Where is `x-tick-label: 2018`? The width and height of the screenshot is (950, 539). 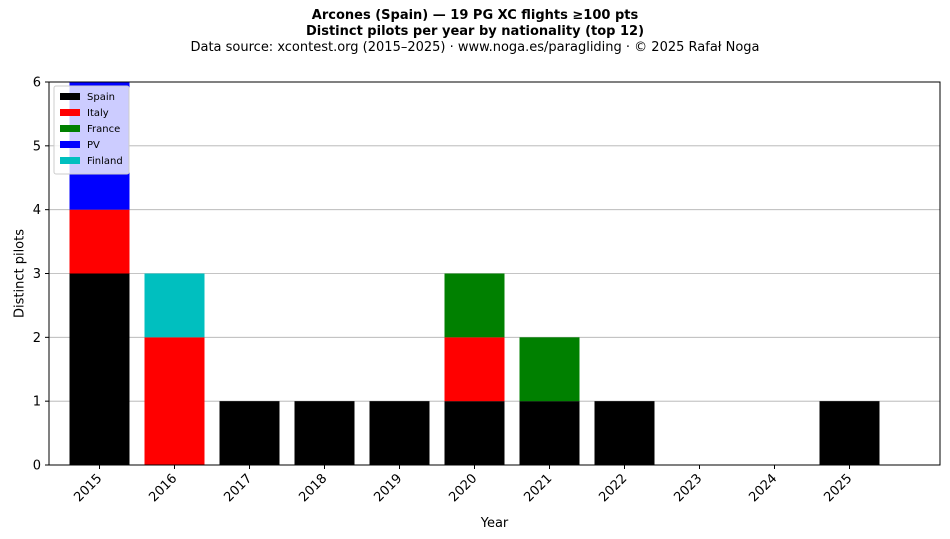
x-tick-label: 2018 is located at coordinates (313, 488).